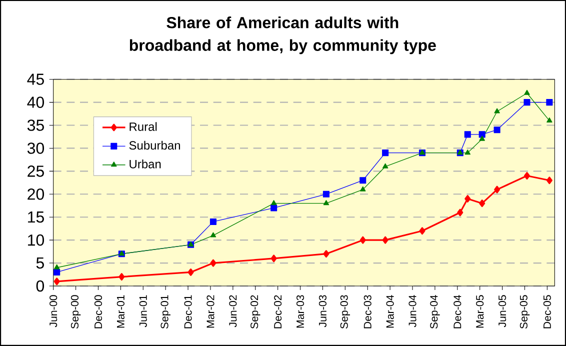 Image resolution: width=566 pixels, height=346 pixels. I want to click on x-tick-label: Sep-04, so click(435, 312).